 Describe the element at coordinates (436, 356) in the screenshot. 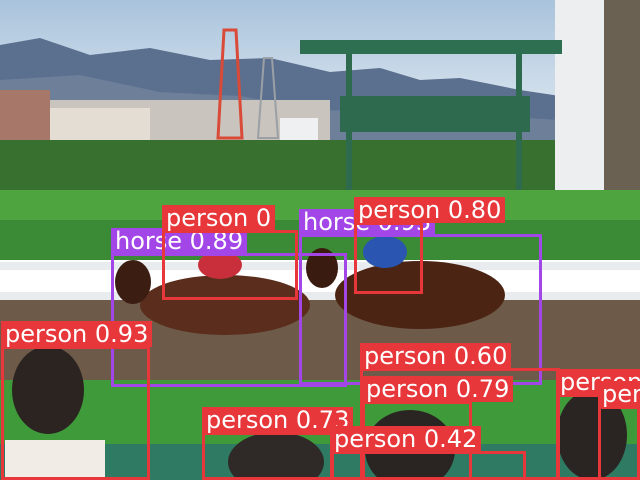

I see `det-spectator-mid-label: person 0.60` at that location.